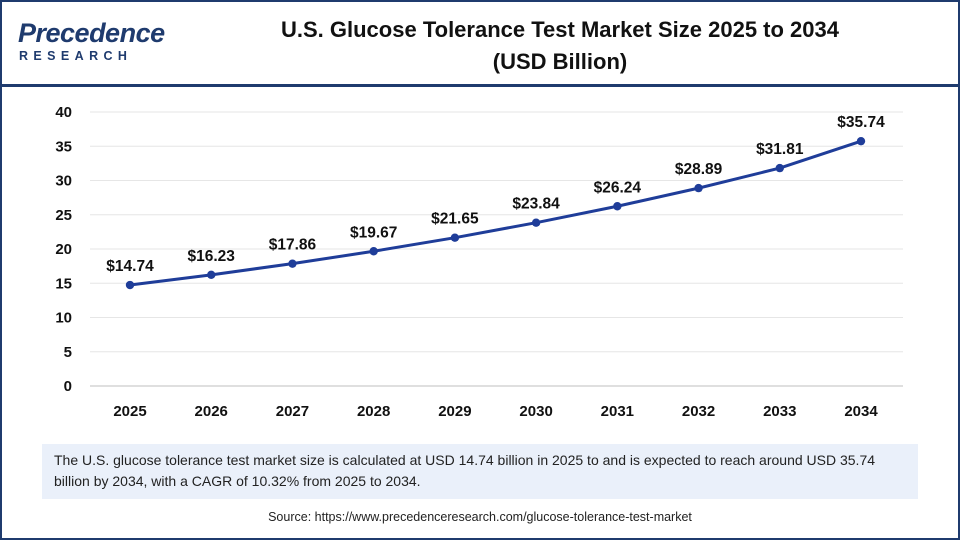 The height and width of the screenshot is (540, 960). I want to click on data-label: $17.86, so click(293, 245).